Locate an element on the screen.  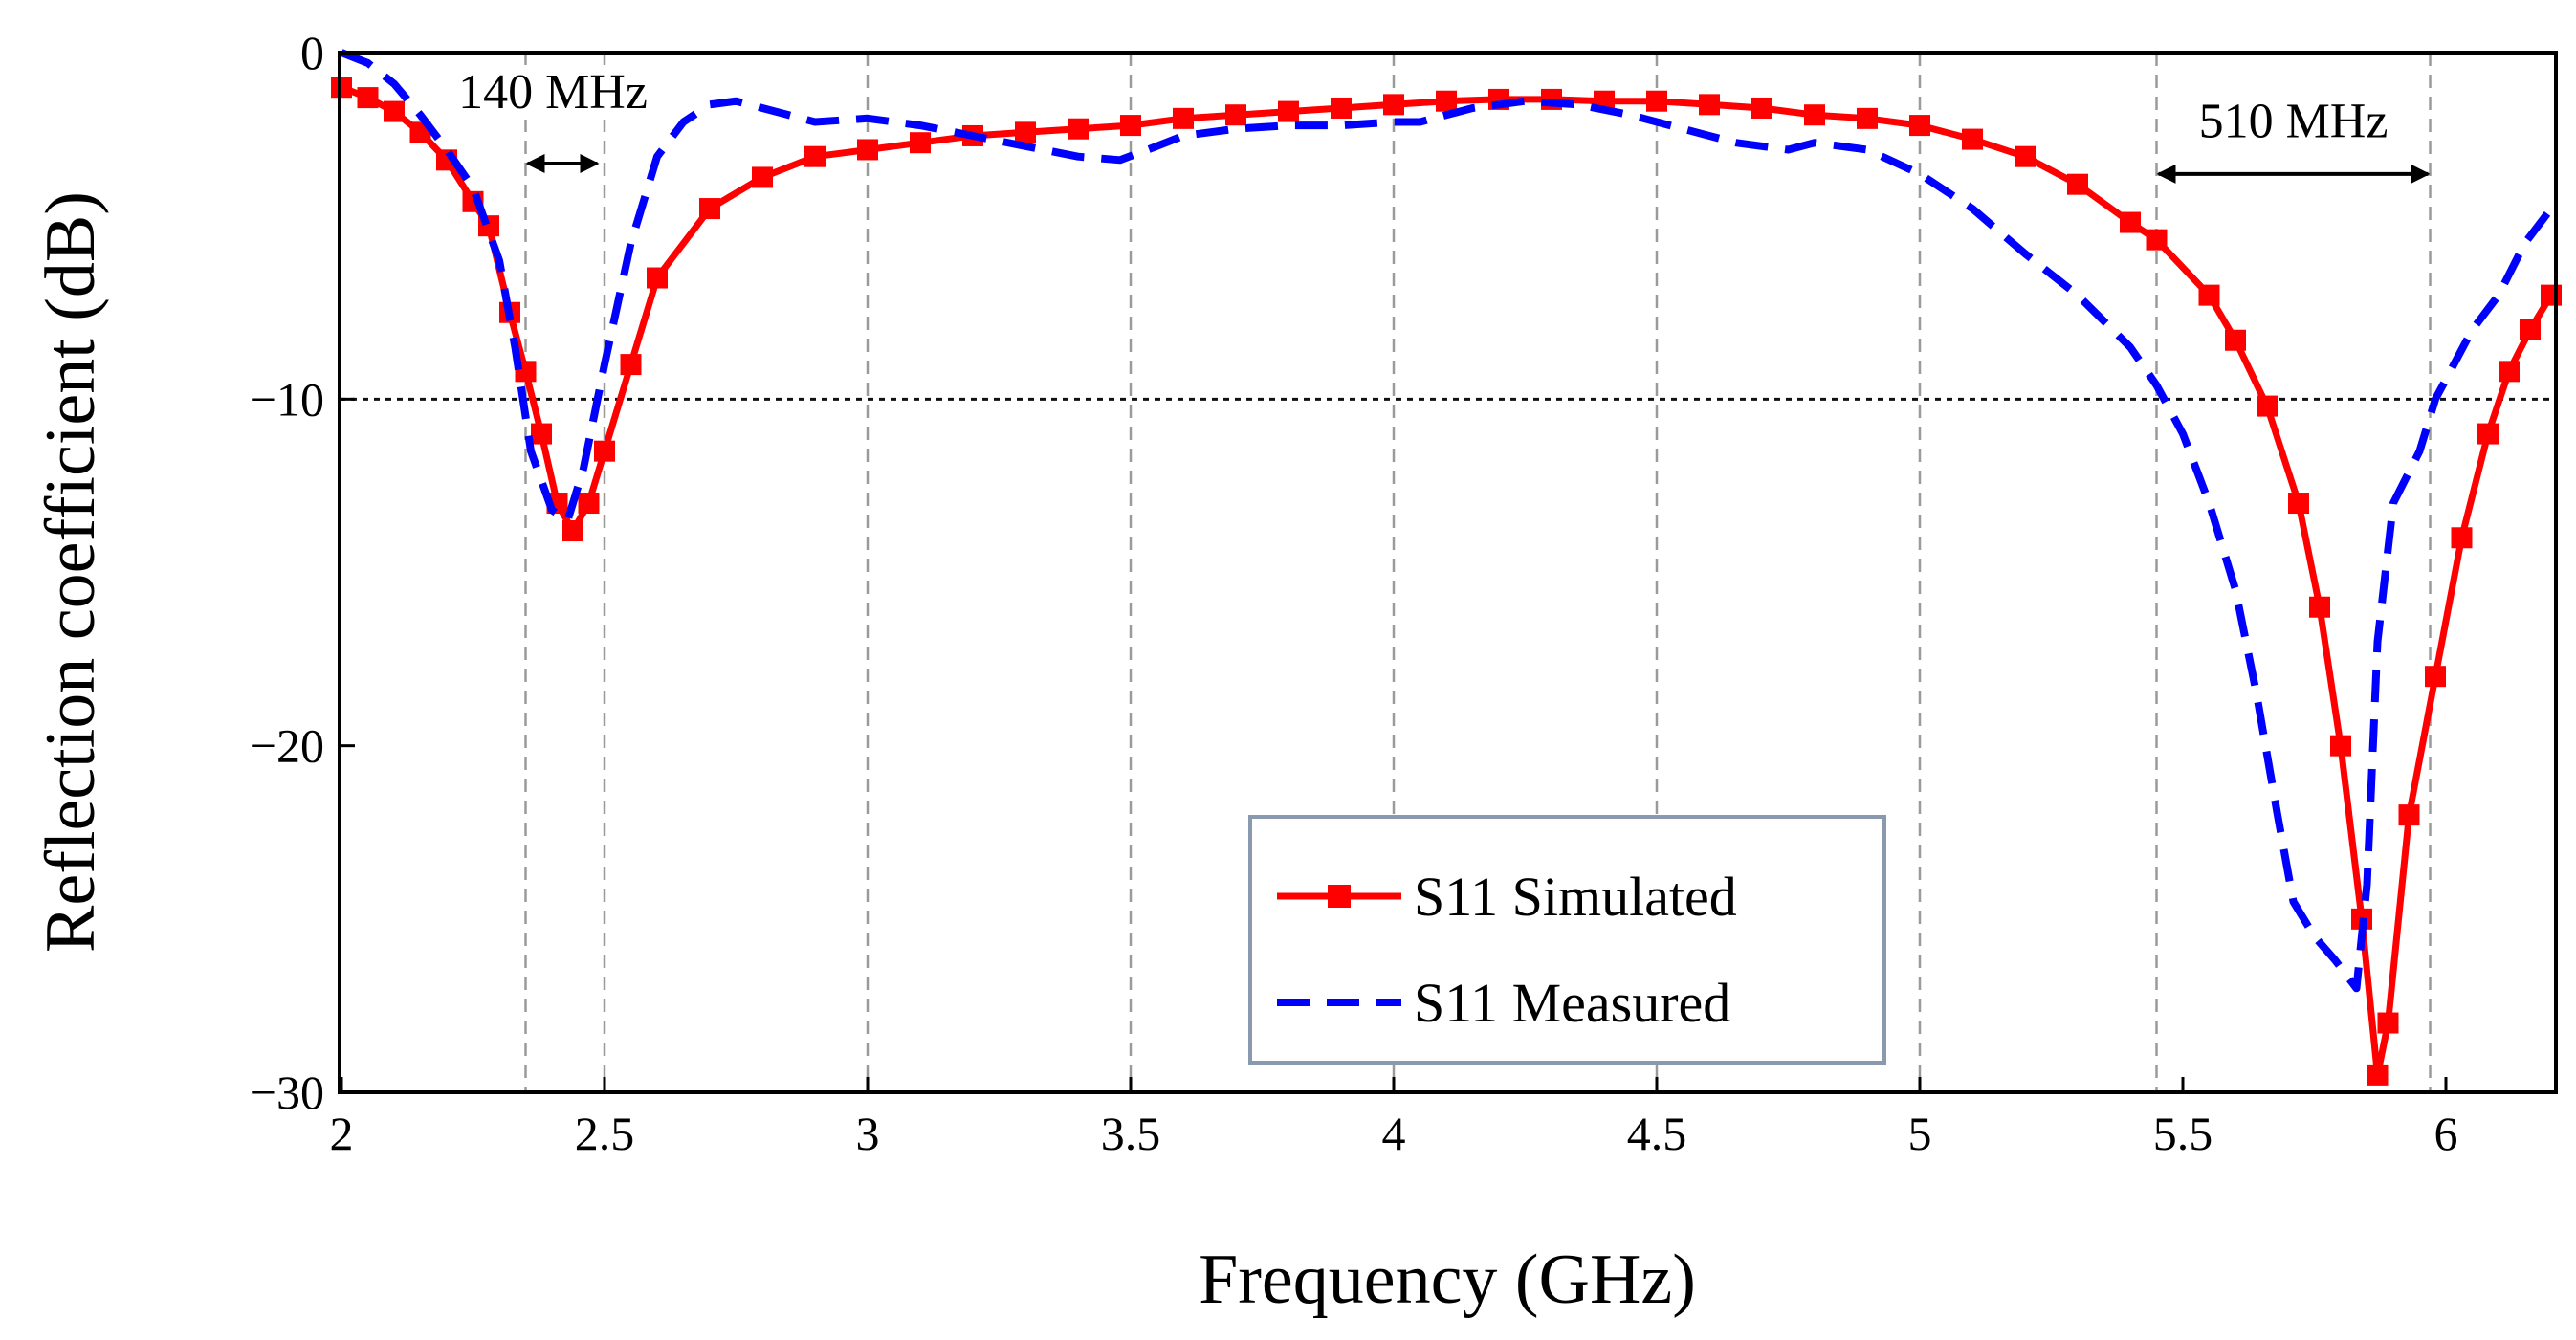
x-tick-label: 4.5 is located at coordinates (1657, 1133).